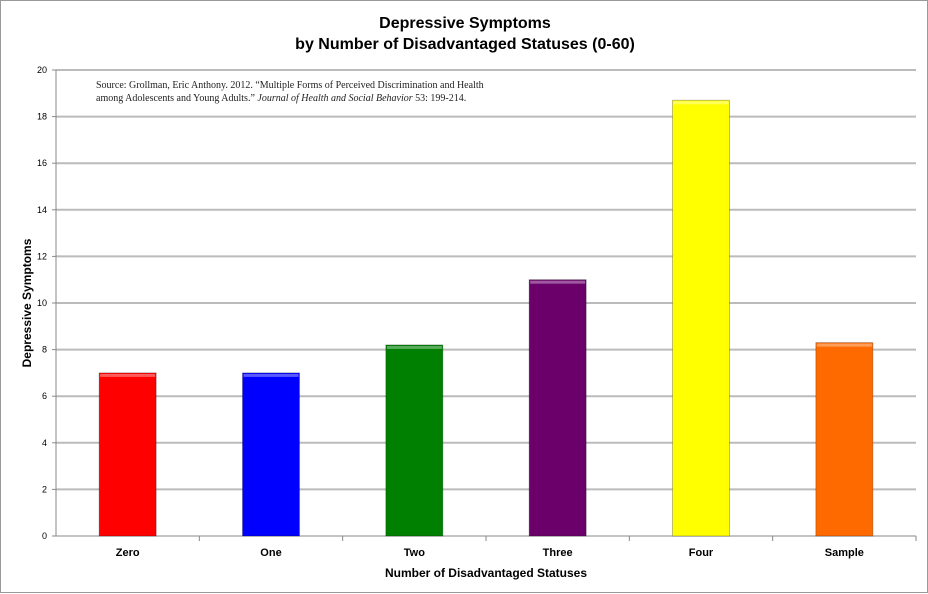 Image resolution: width=928 pixels, height=594 pixels. I want to click on y-tick-label: 18, so click(42, 117).